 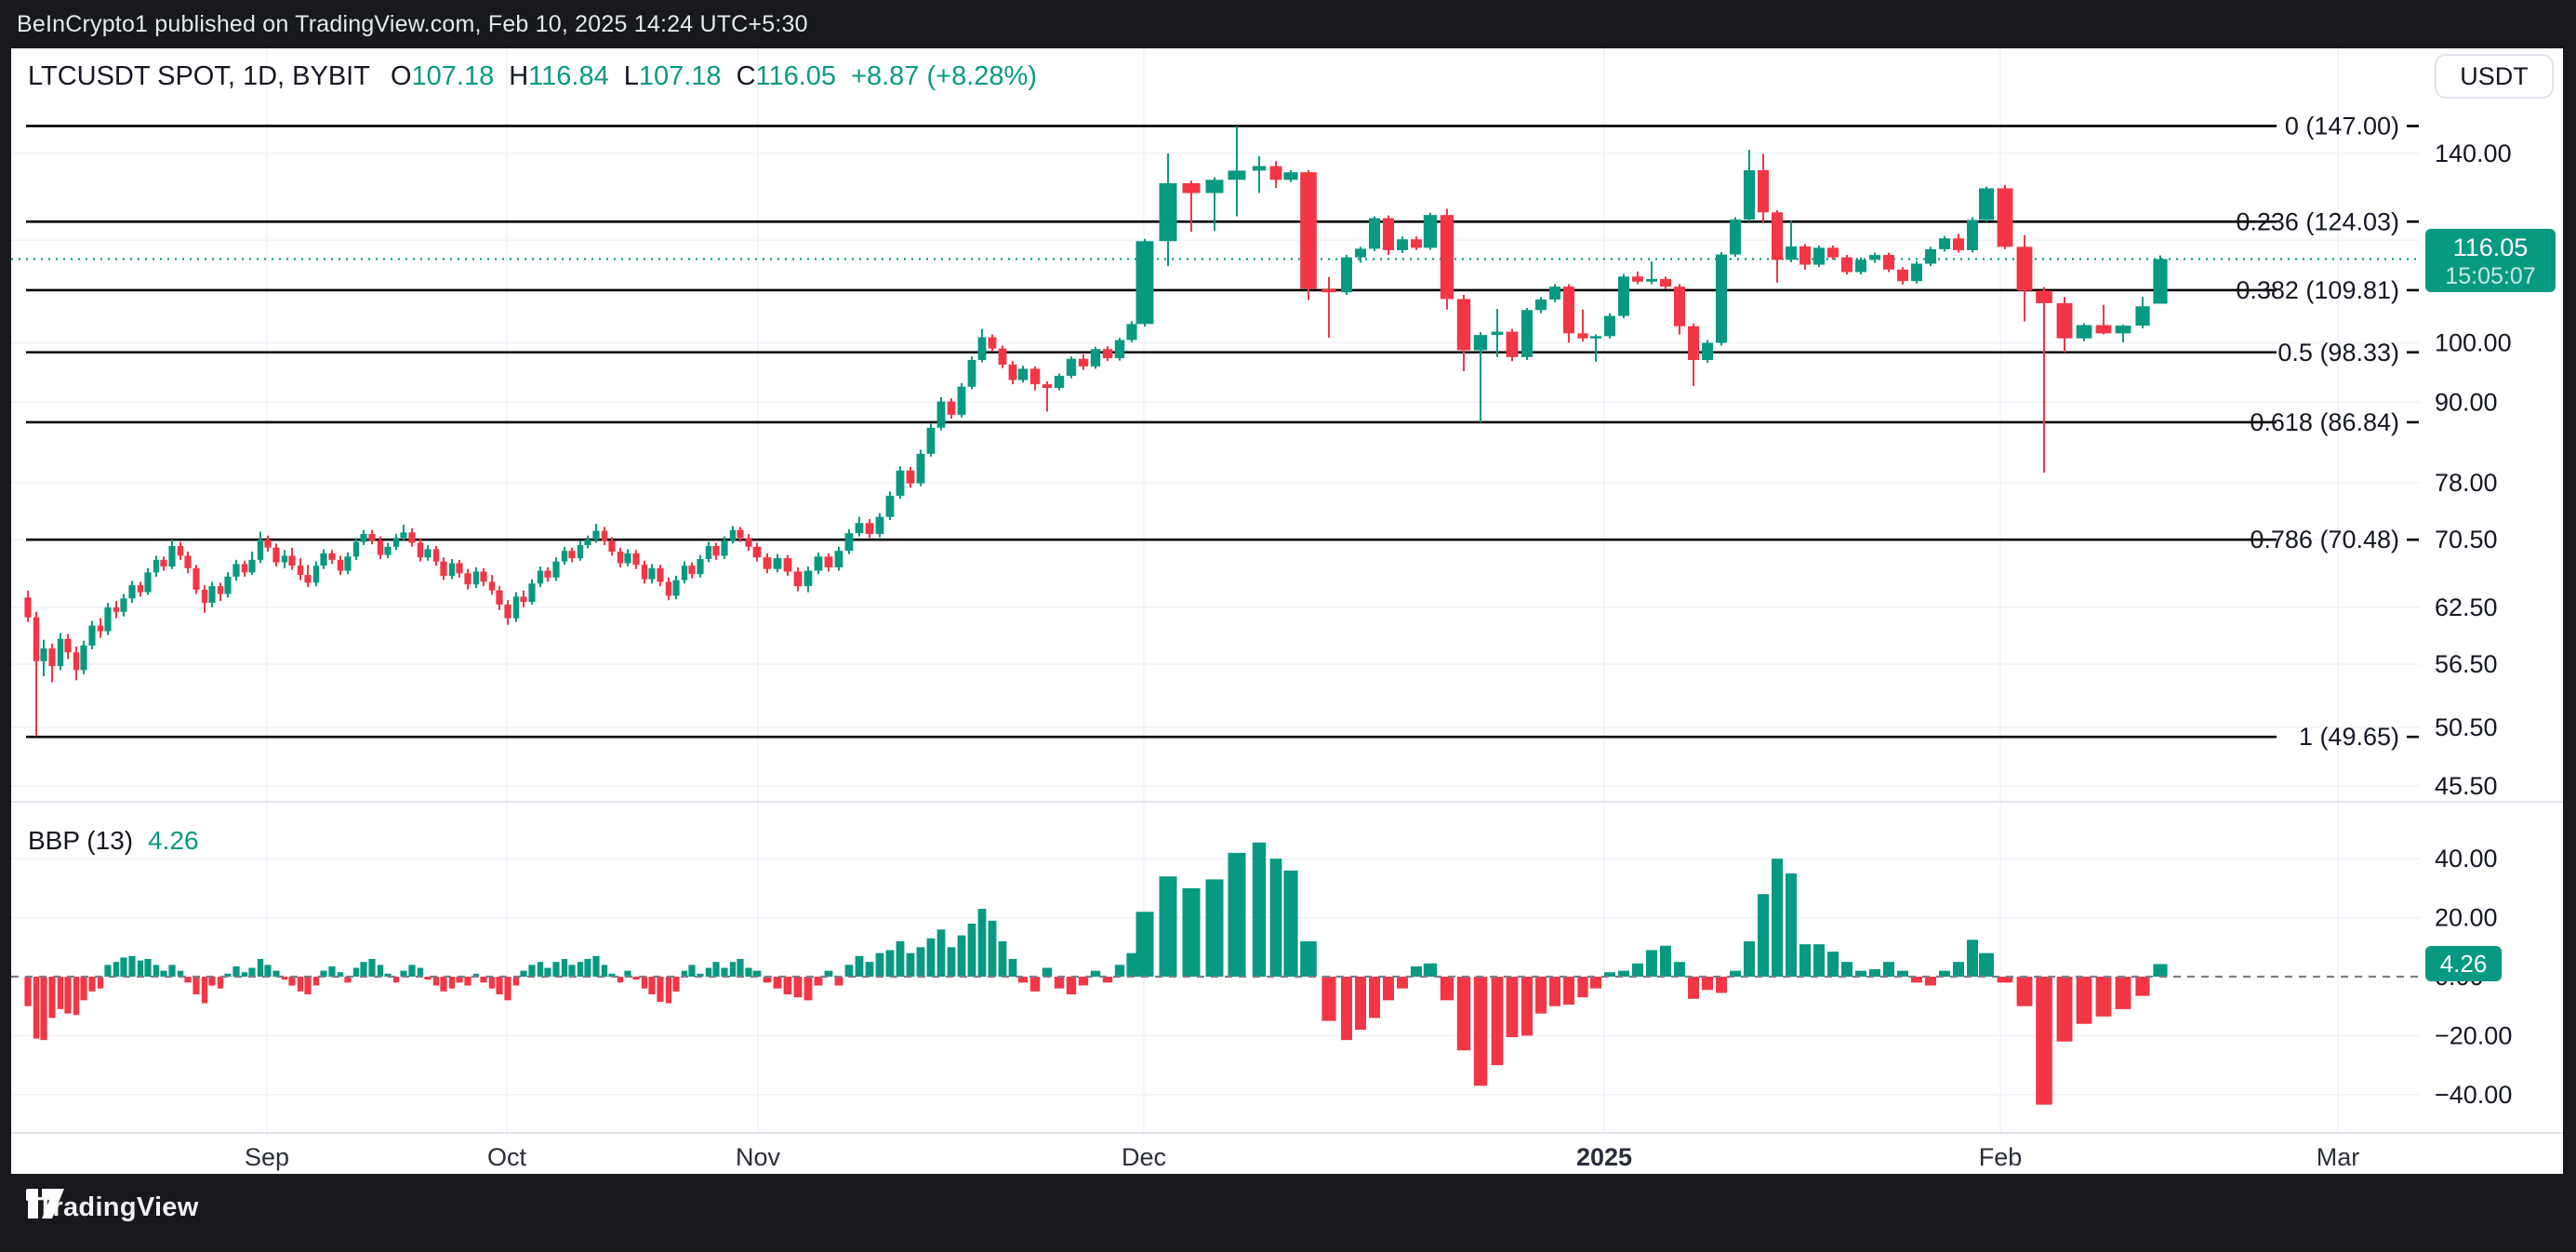 What do you see at coordinates (2473, 343) in the screenshot?
I see `price-axis-label: 100.00` at bounding box center [2473, 343].